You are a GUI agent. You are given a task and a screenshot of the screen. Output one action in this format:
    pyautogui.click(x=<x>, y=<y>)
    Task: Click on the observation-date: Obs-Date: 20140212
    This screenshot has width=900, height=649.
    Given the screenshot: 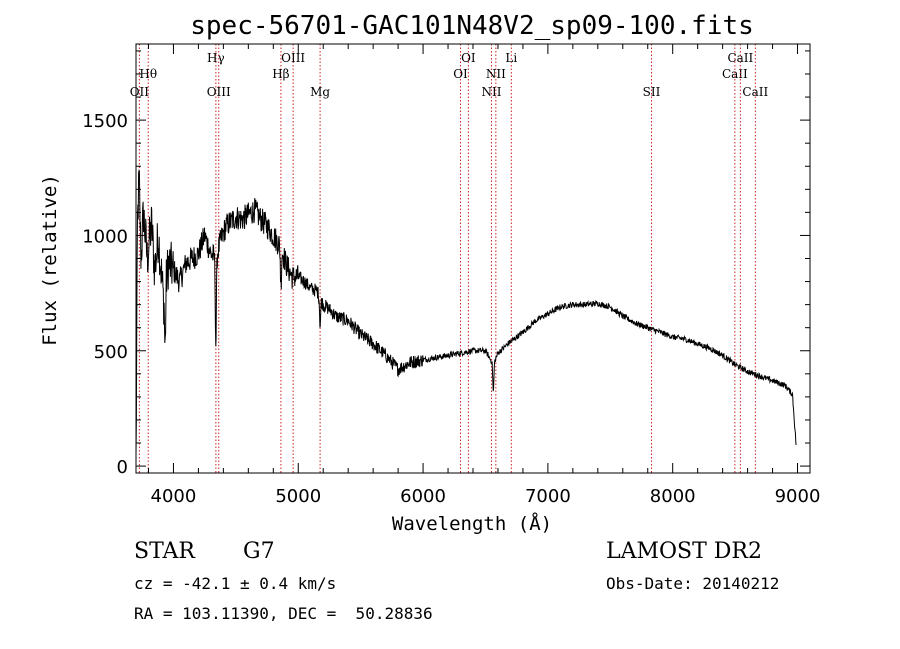 What is the action you would take?
    pyautogui.click(x=693, y=583)
    